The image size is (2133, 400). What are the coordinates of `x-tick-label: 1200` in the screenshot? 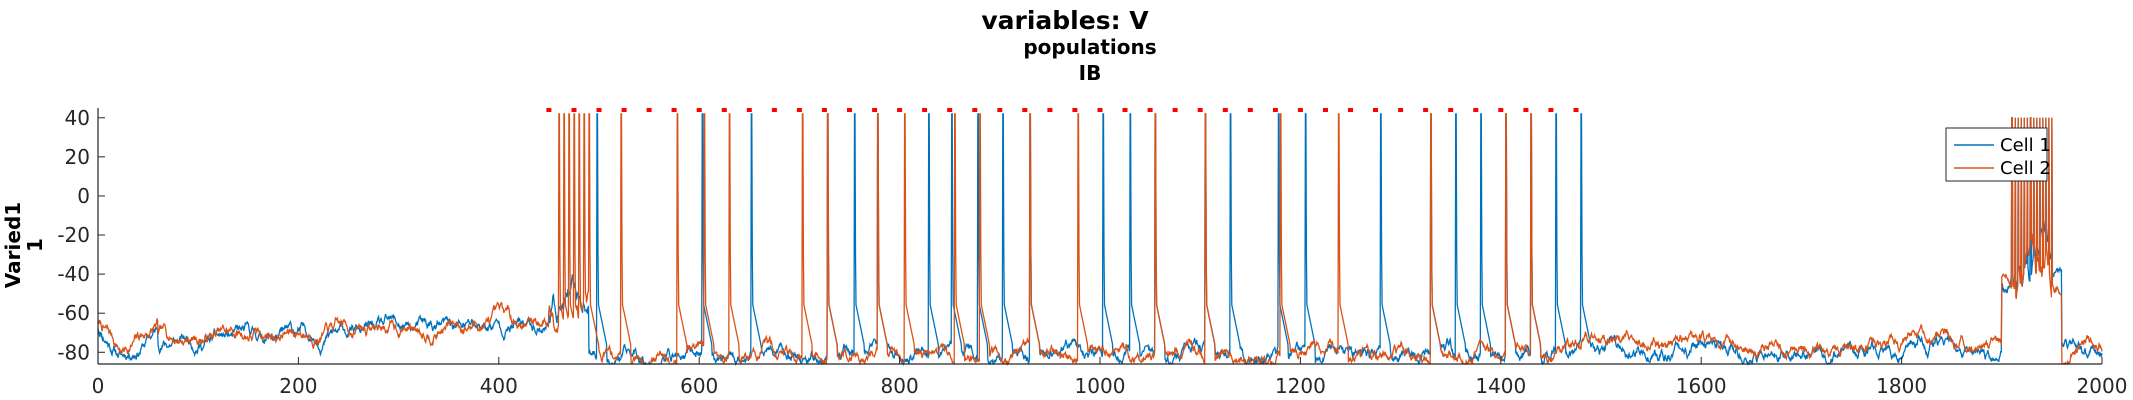 It's located at (1300, 386).